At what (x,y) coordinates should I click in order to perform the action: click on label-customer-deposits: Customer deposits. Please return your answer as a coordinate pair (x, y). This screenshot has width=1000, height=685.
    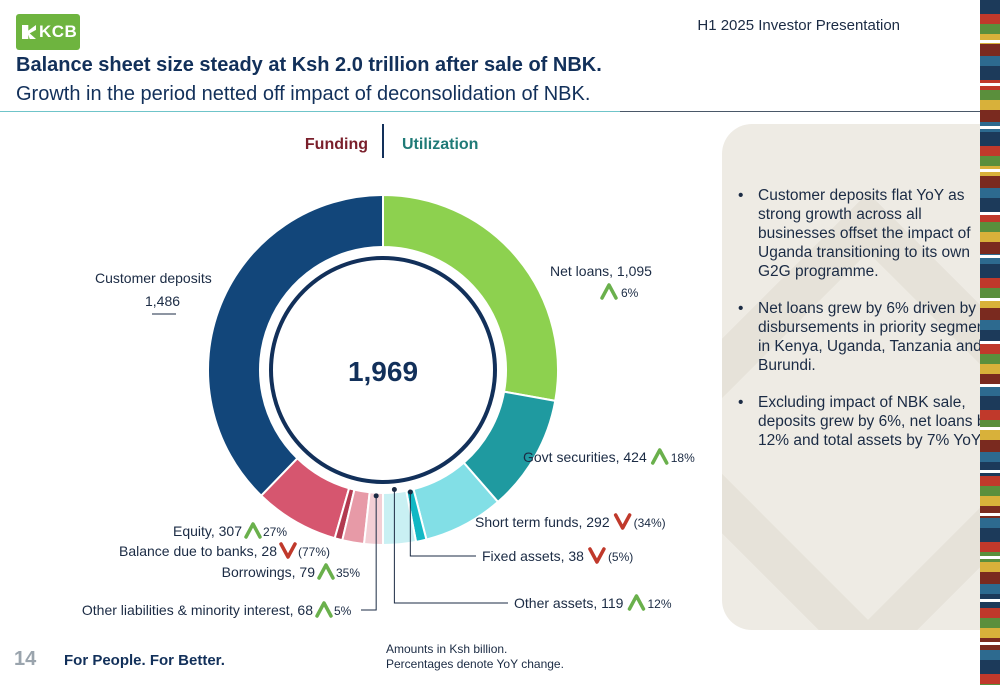
    Looking at the image, I should click on (153, 278).